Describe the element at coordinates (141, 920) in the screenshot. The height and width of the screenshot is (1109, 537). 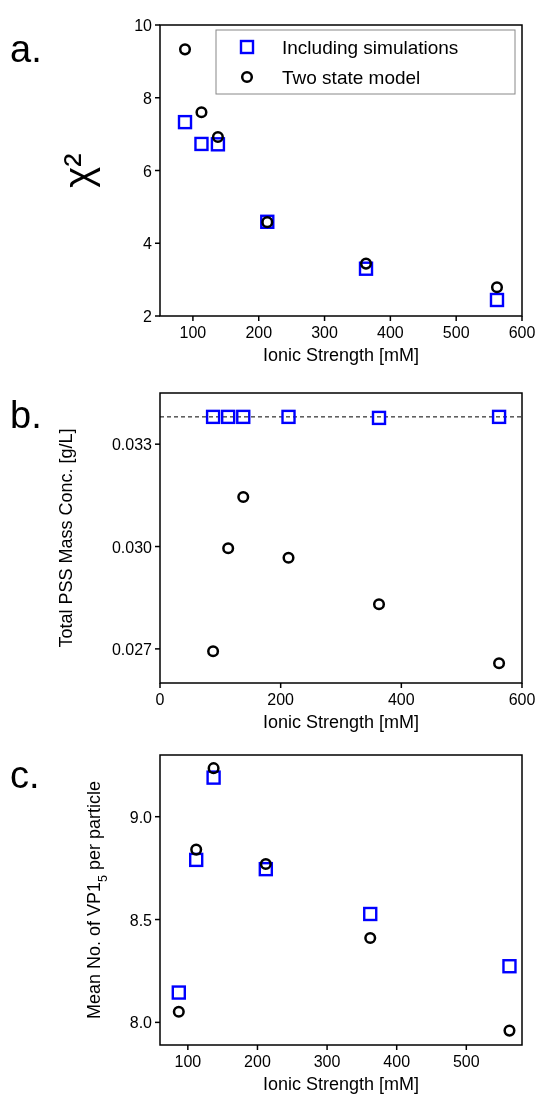
I see `y-tick-label: 8.5` at that location.